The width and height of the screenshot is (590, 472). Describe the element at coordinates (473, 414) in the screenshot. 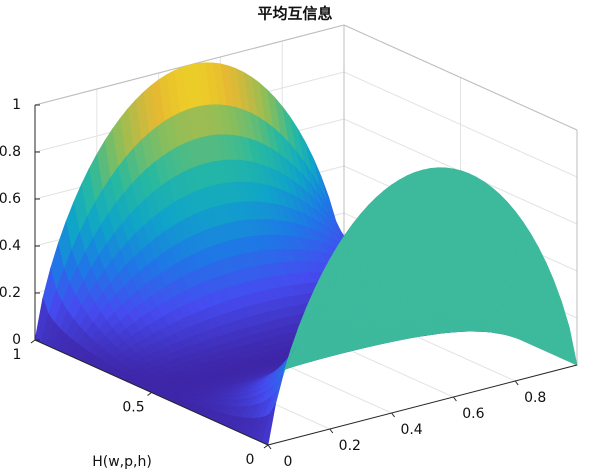

I see `x-tick-label: 0.6` at that location.